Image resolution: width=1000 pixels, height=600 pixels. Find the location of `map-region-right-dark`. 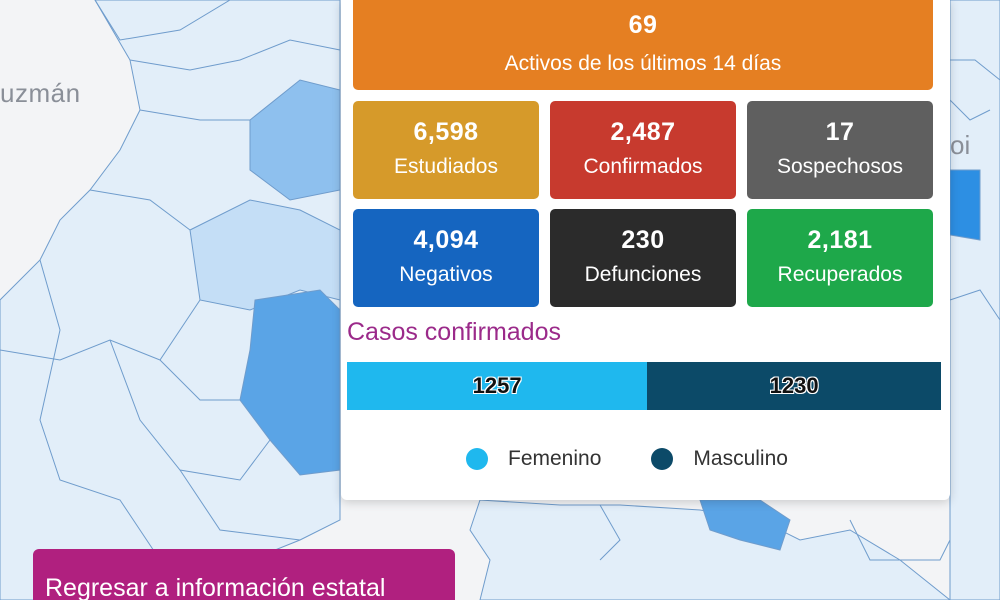

map-region-right-dark is located at coordinates (965, 205).